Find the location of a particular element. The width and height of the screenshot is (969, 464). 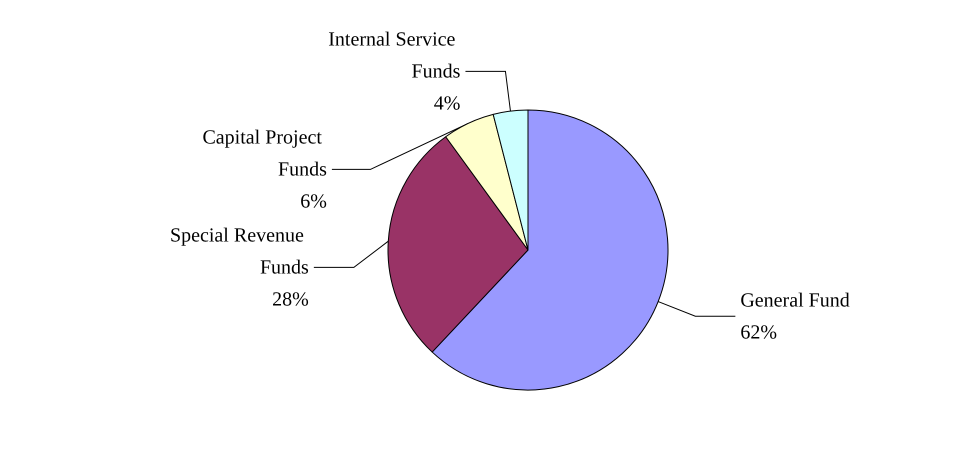

slice-label: Special Revenue Funds is located at coordinates (240, 251).